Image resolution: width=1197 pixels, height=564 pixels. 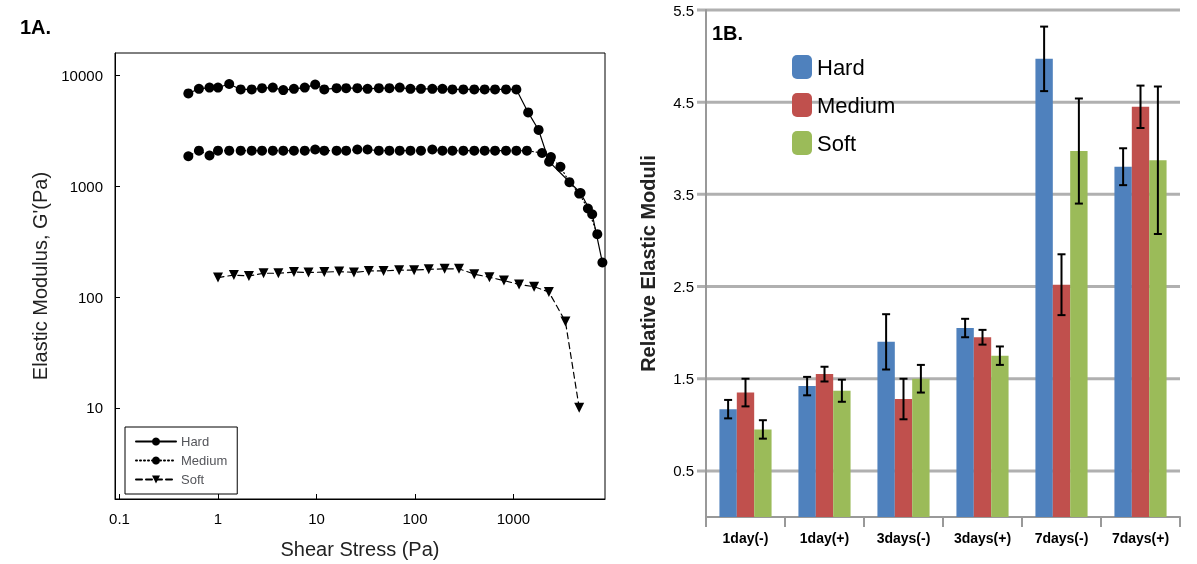 What do you see at coordinates (218, 518) in the screenshot?
I see `x-tick-label: 1` at bounding box center [218, 518].